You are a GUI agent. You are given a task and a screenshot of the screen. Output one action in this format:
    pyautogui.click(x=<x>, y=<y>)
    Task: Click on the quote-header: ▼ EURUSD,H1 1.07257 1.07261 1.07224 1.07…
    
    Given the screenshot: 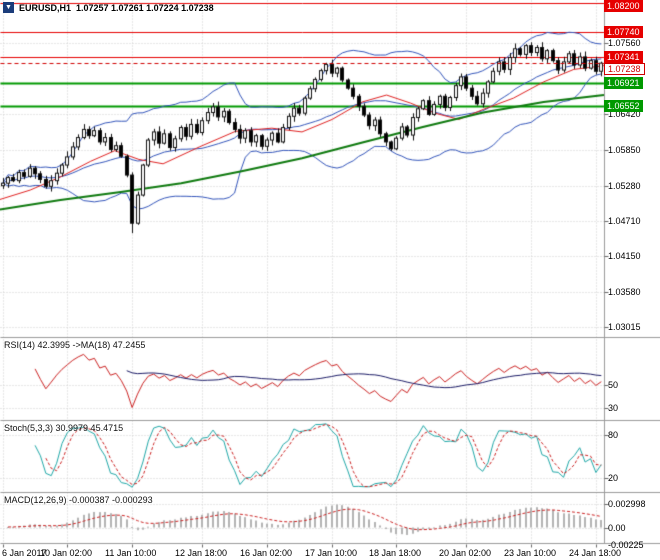 What is the action you would take?
    pyautogui.click(x=108, y=7)
    